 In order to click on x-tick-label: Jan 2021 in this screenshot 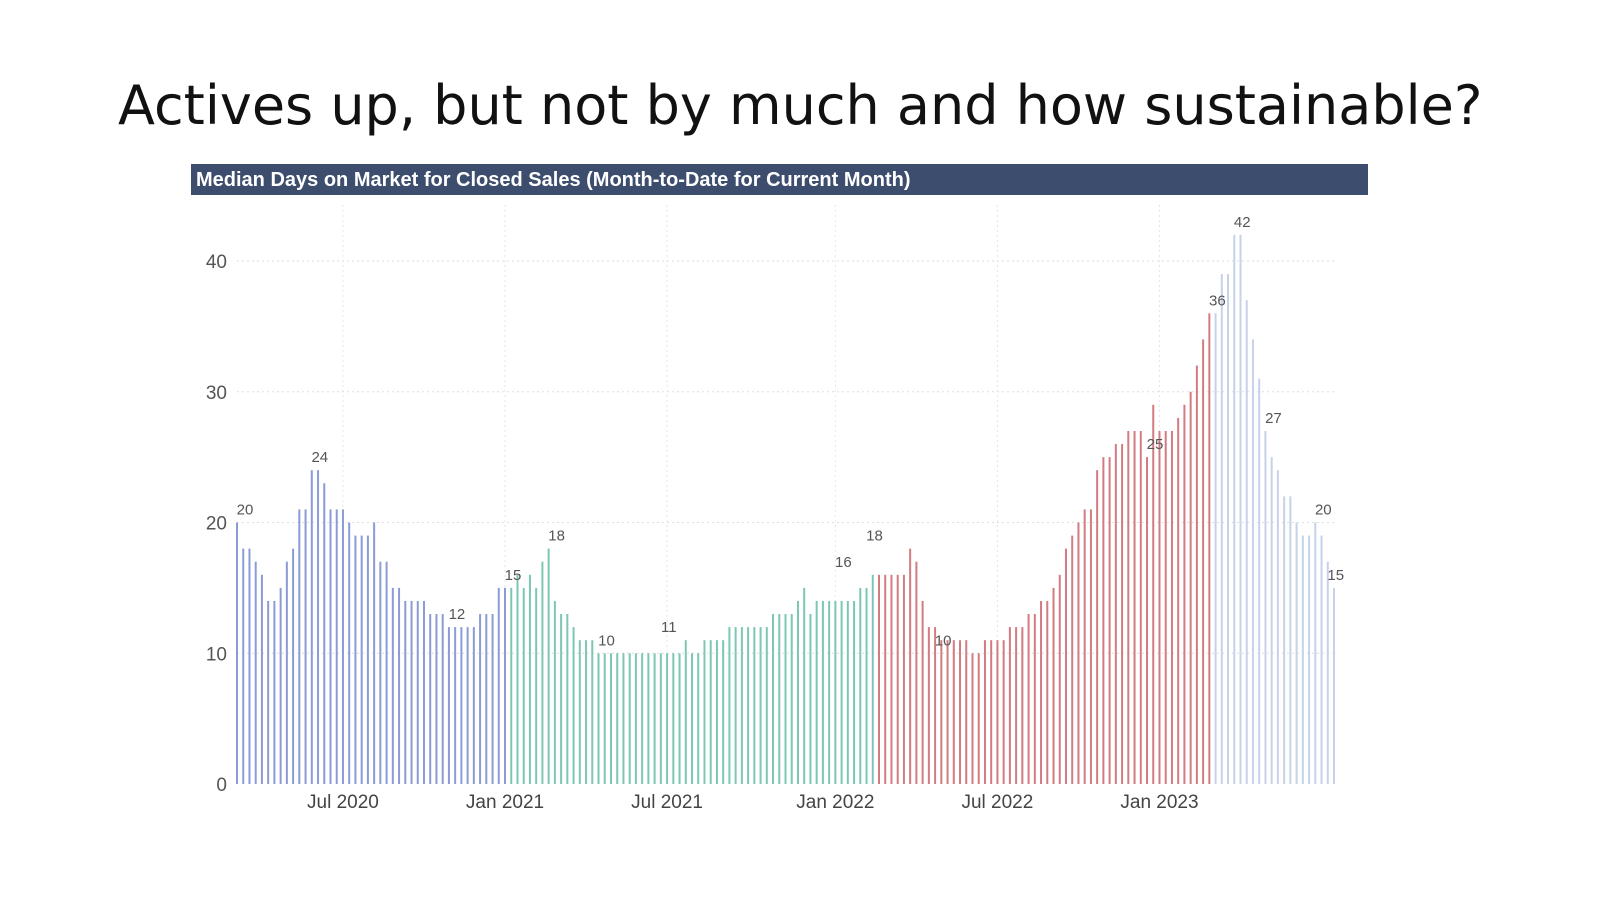, I will do `click(505, 802)`.